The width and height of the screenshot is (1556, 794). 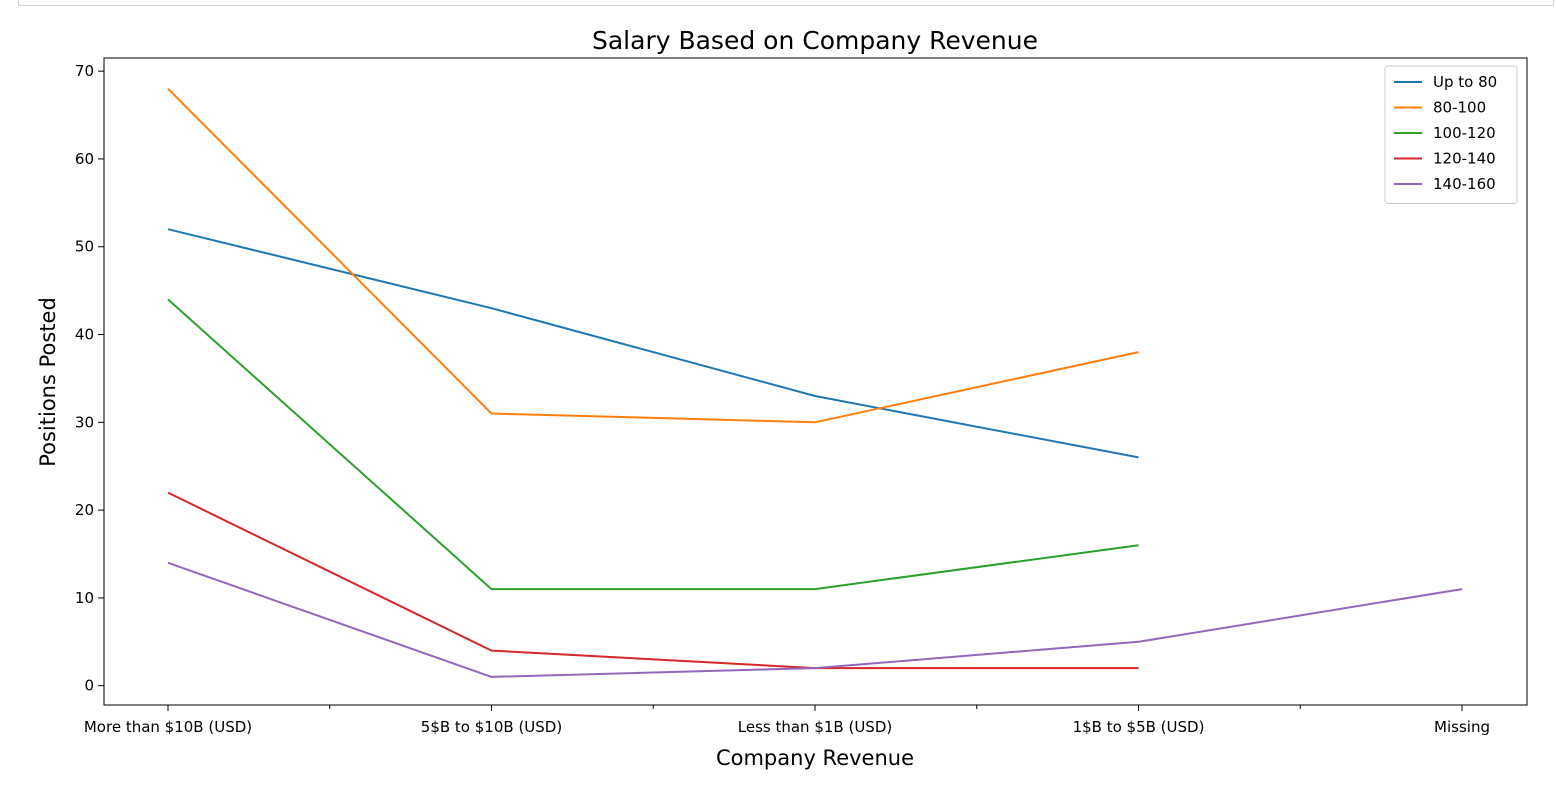 What do you see at coordinates (815, 40) in the screenshot?
I see `chart-title: Salary Based on Company Revenue` at bounding box center [815, 40].